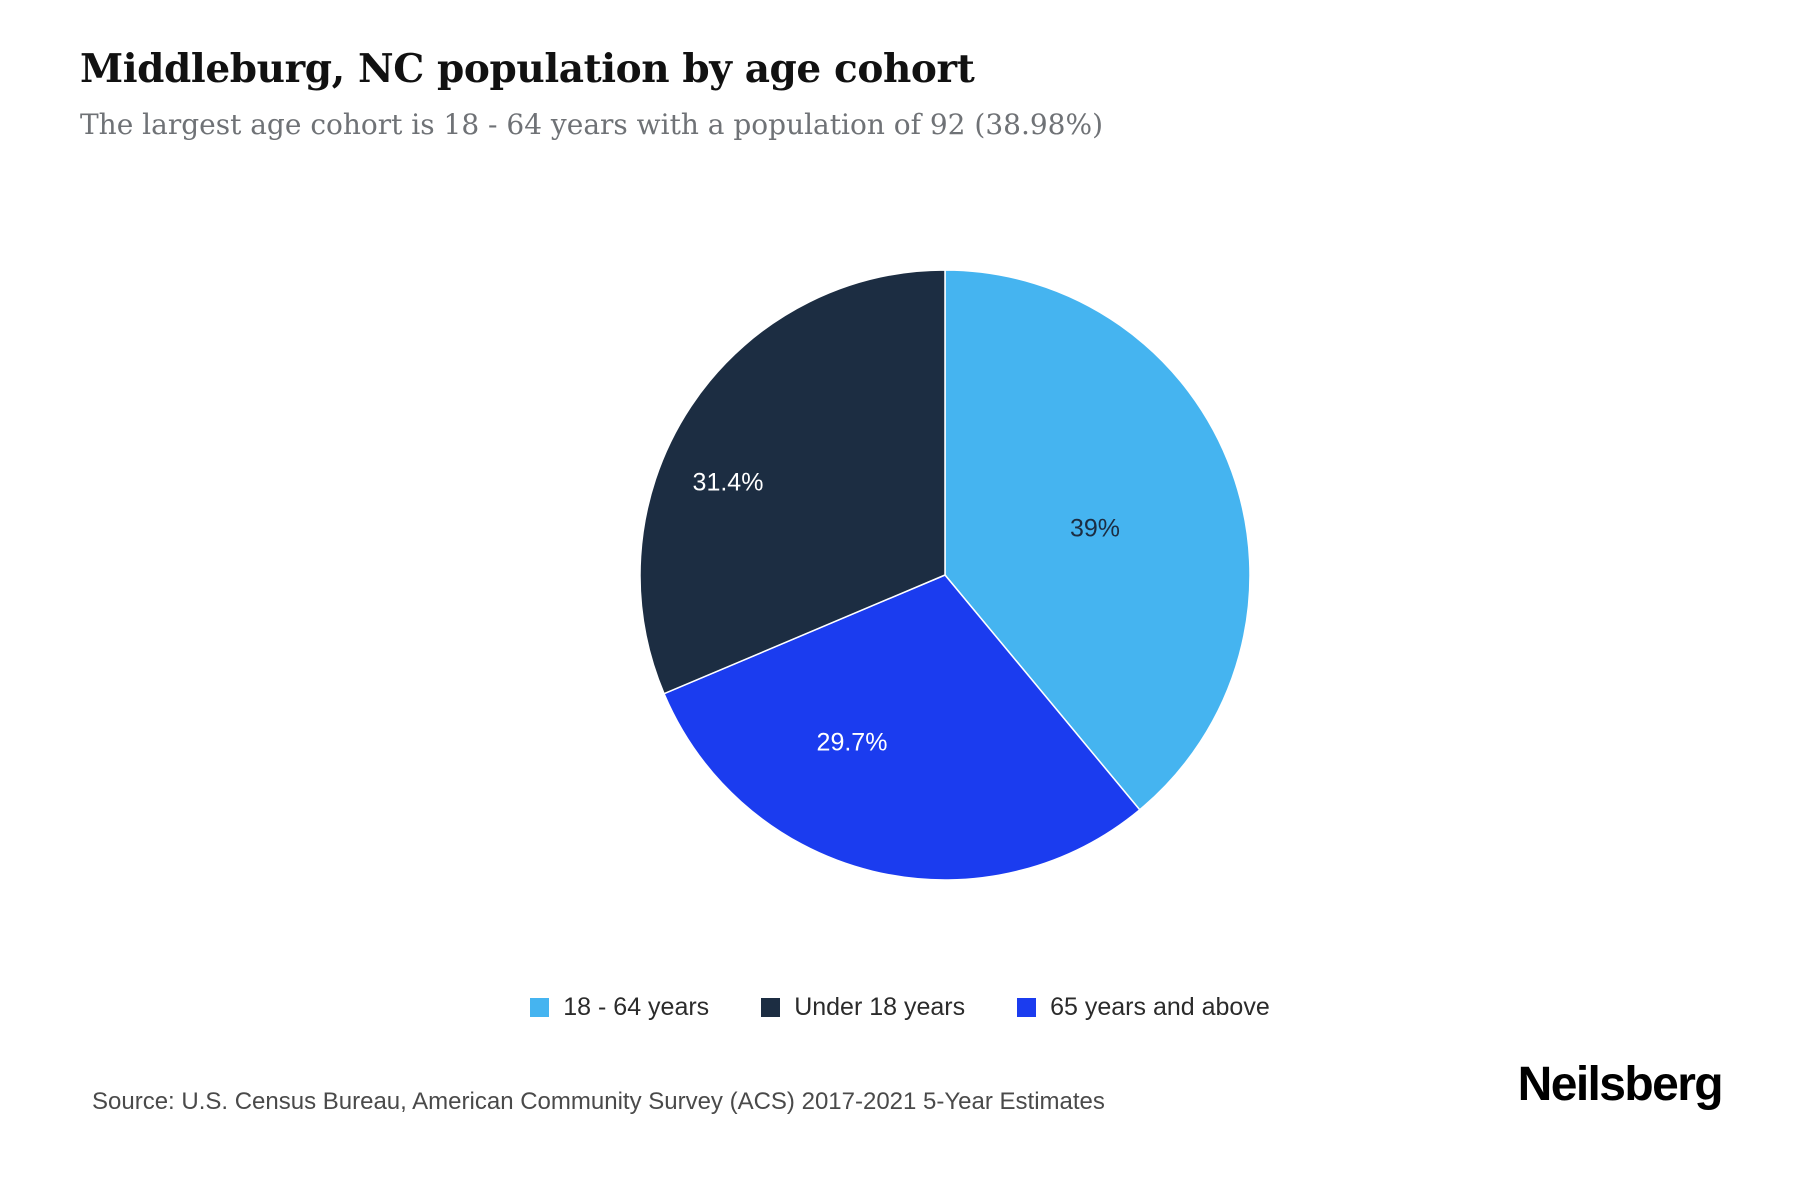 The image size is (1800, 1200). What do you see at coordinates (1095, 529) in the screenshot?
I see `pie-slice-label: 39%` at bounding box center [1095, 529].